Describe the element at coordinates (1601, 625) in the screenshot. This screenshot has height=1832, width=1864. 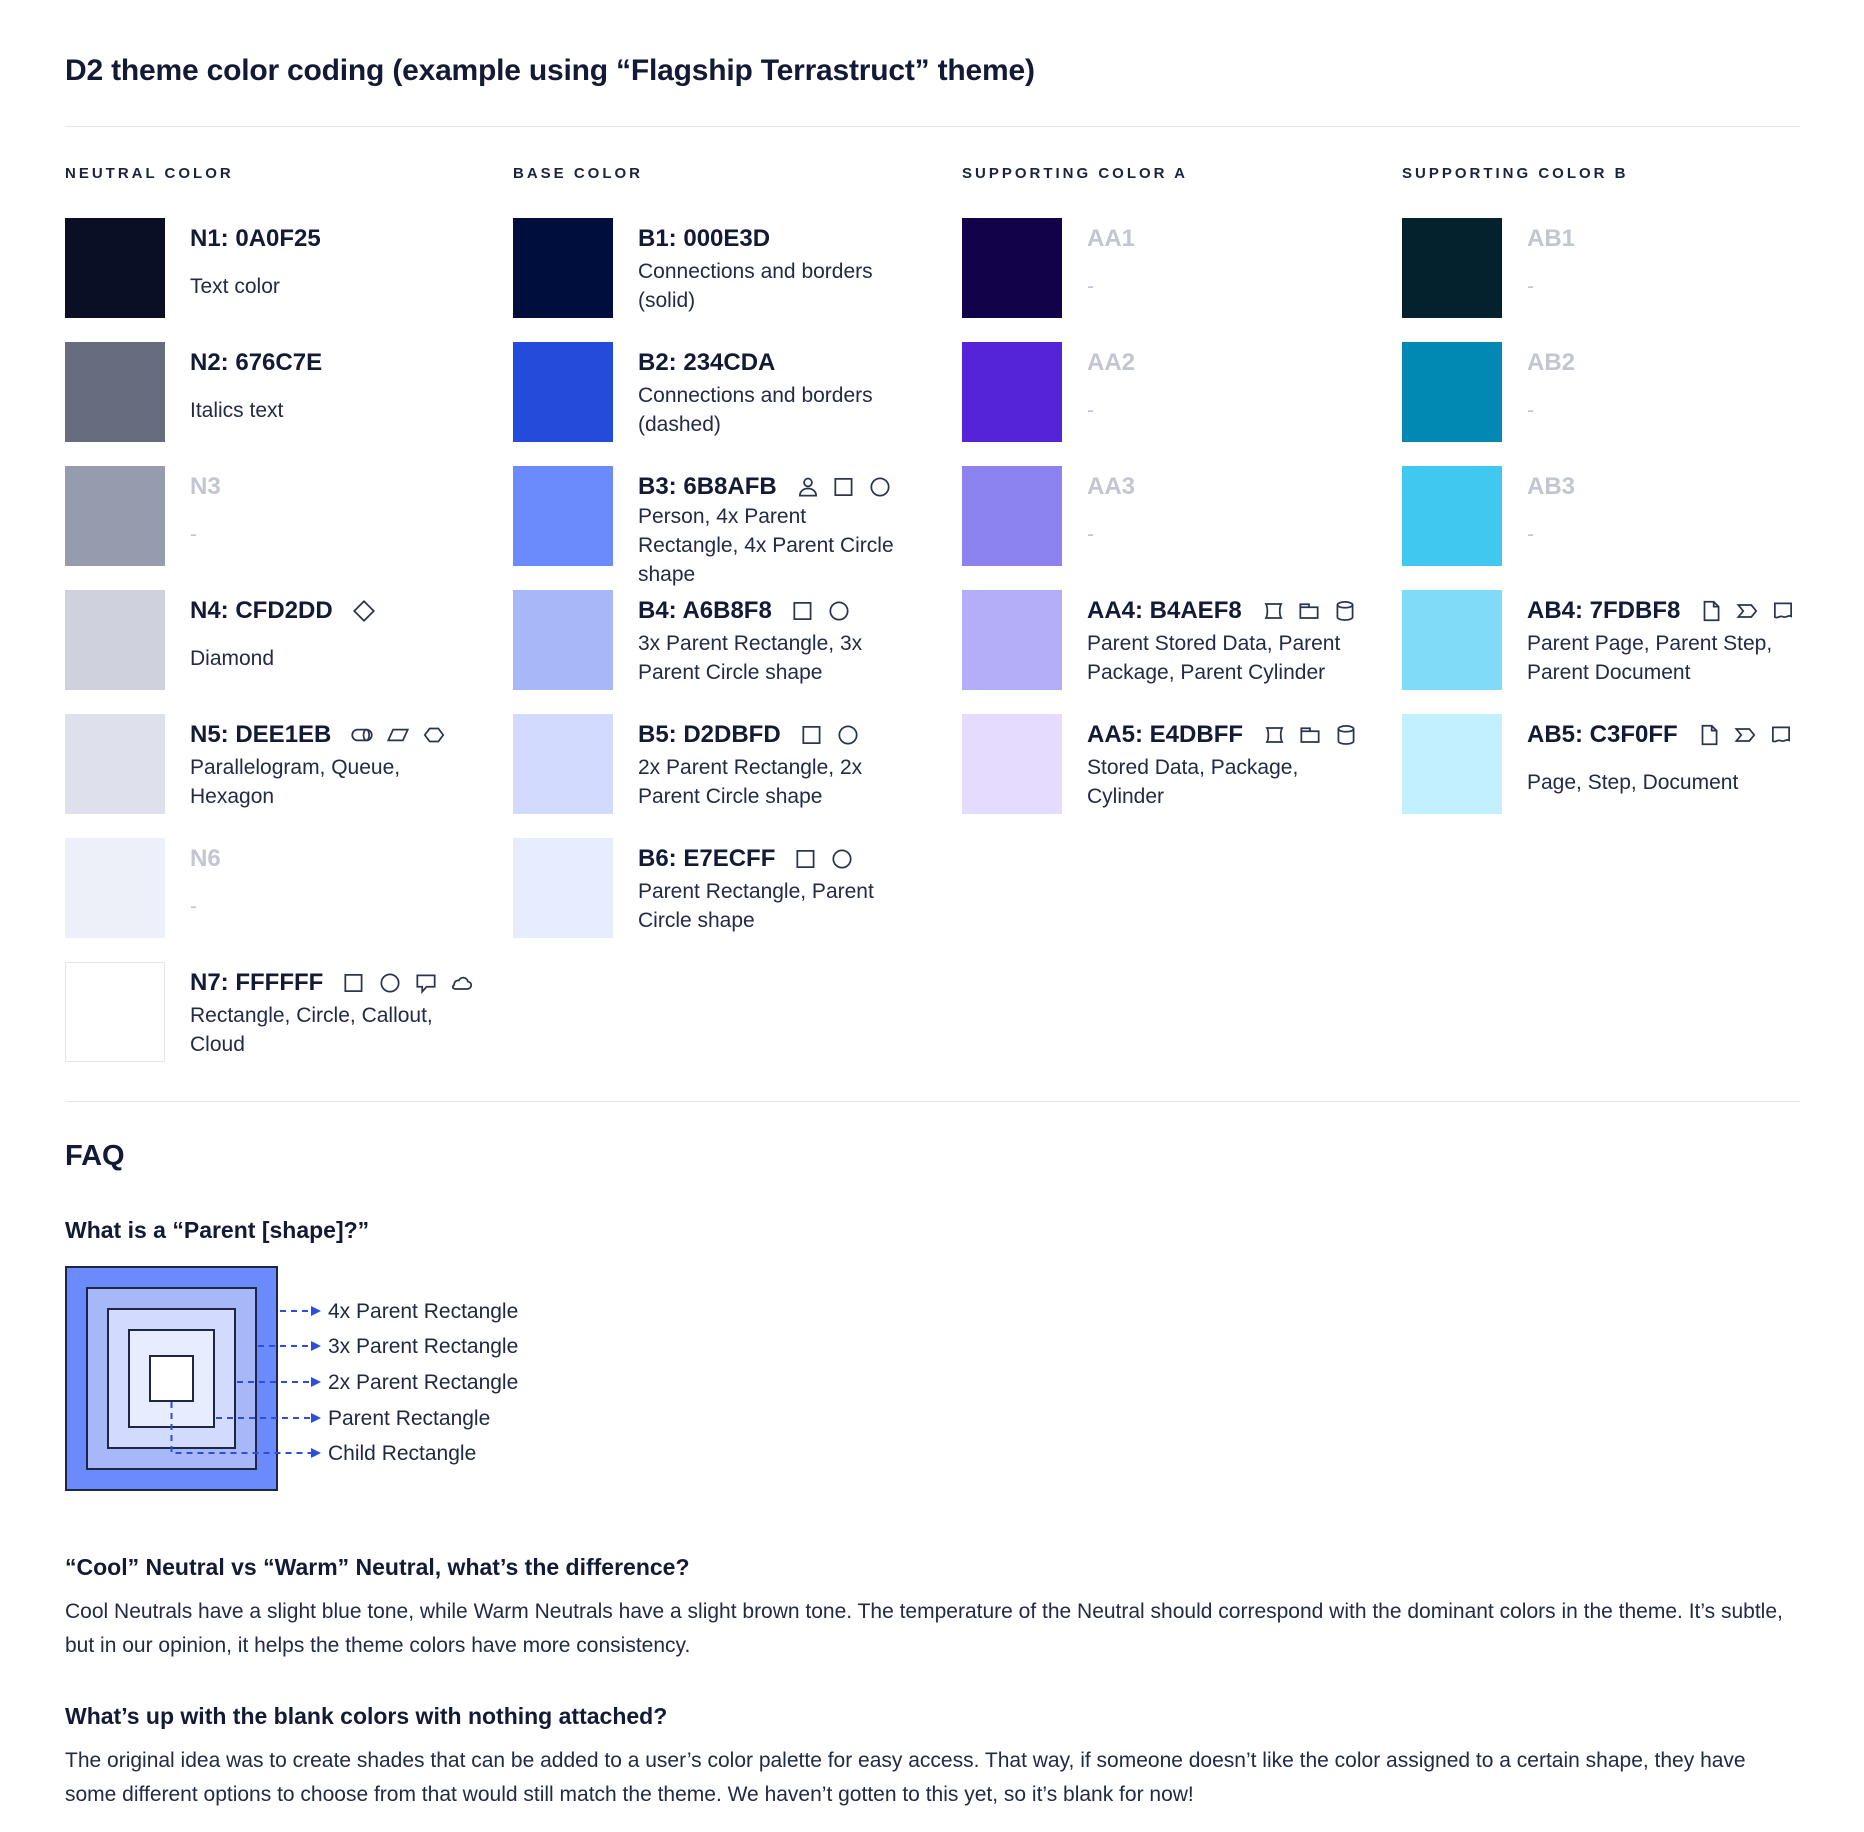
I see `column-supporting-color-b: SUPPORTING COLOR B AB1 - AB2 - AB3 -` at that location.